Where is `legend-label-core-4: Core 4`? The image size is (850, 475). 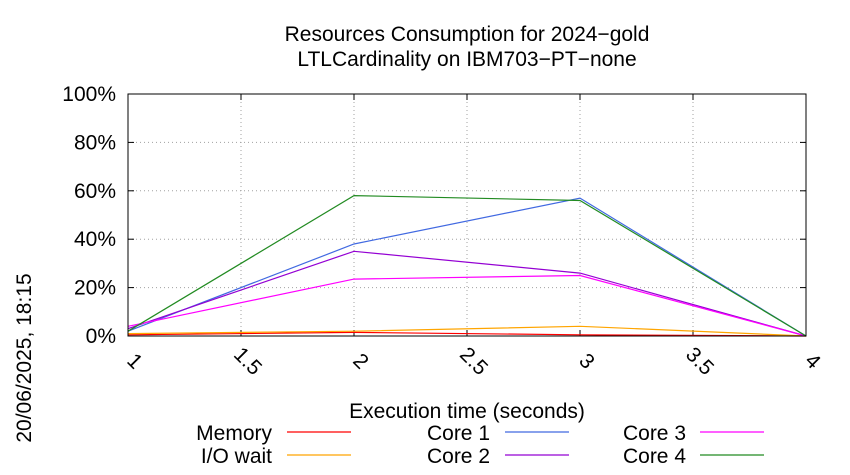 legend-label-core-4: Core 4 is located at coordinates (654, 456).